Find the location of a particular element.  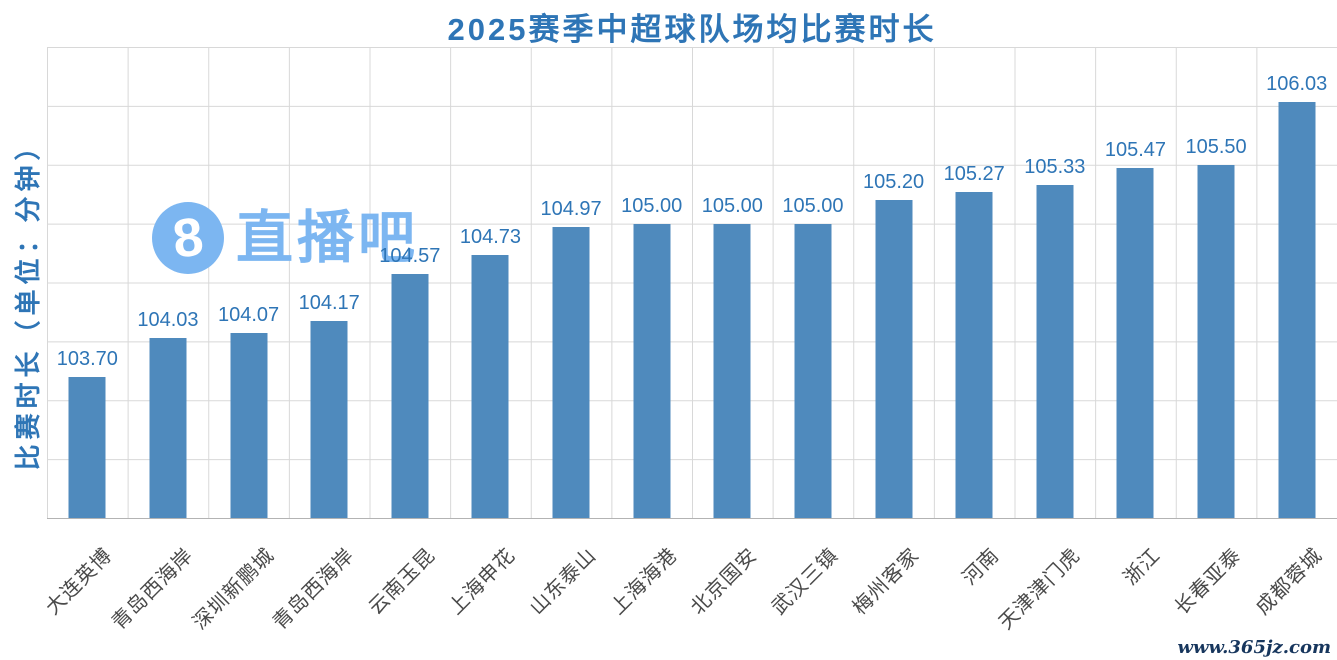

bar-value-label: 104.57 is located at coordinates (410, 256).